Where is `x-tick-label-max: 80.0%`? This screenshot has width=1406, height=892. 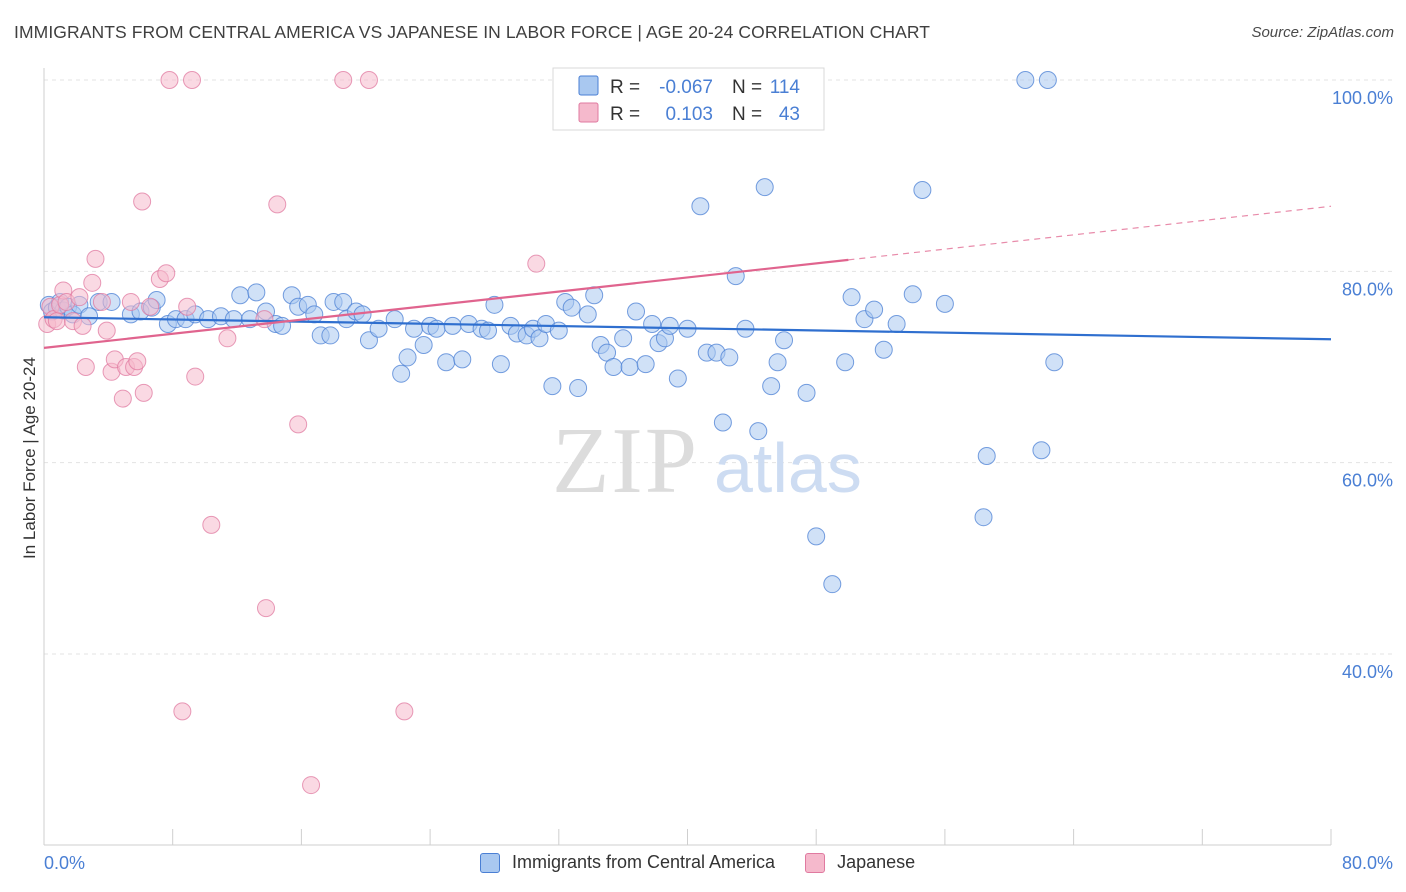 x-tick-label-max: 80.0% is located at coordinates (1367, 863).